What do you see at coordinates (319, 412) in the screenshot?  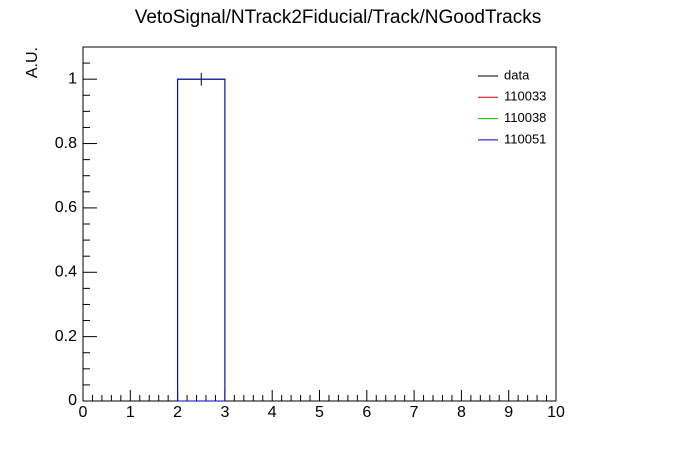 I see `x-tick-label: 5` at bounding box center [319, 412].